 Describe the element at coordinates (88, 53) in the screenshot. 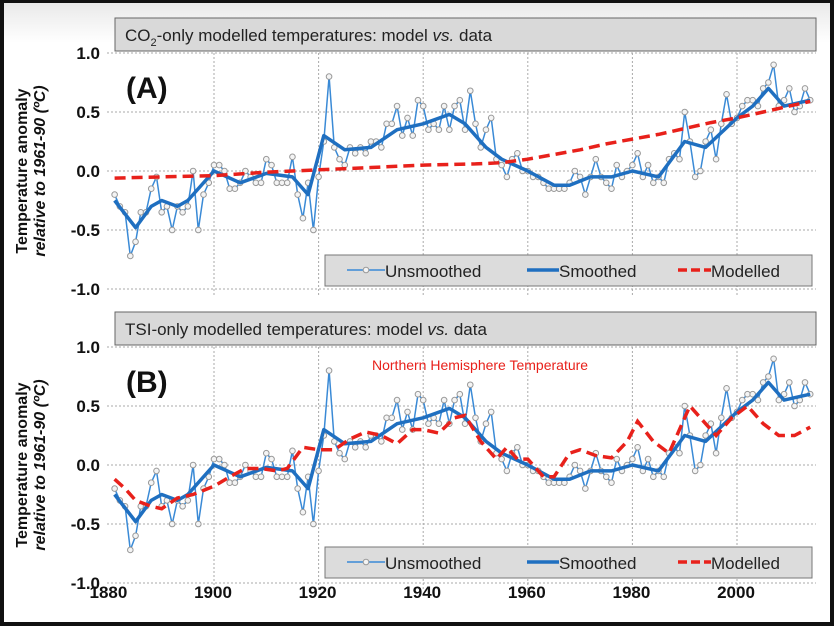

I see `y-tick-label: 1.0` at that location.